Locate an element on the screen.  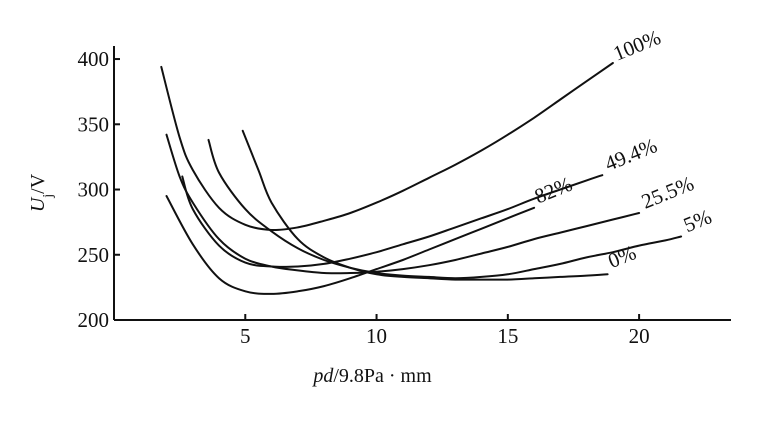
y-tick-label: 400 is located at coordinates (94, 59).